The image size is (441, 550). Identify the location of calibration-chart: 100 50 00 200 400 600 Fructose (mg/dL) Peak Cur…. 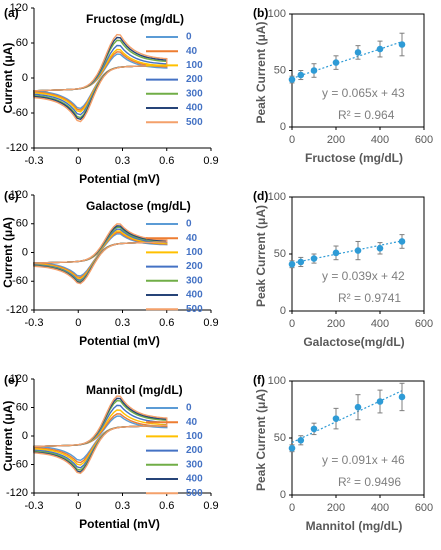
(343, 86).